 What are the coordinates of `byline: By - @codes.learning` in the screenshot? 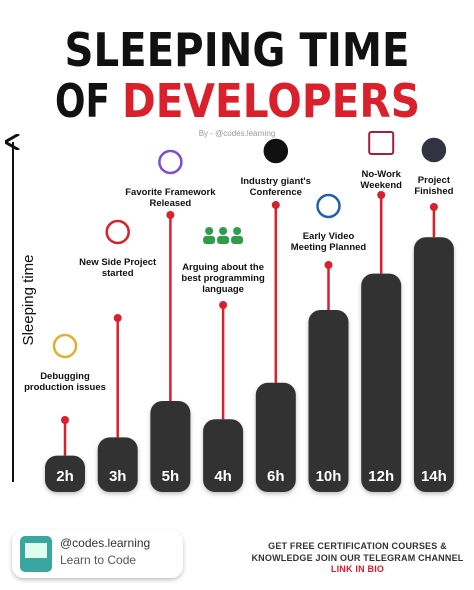 It's located at (237, 133).